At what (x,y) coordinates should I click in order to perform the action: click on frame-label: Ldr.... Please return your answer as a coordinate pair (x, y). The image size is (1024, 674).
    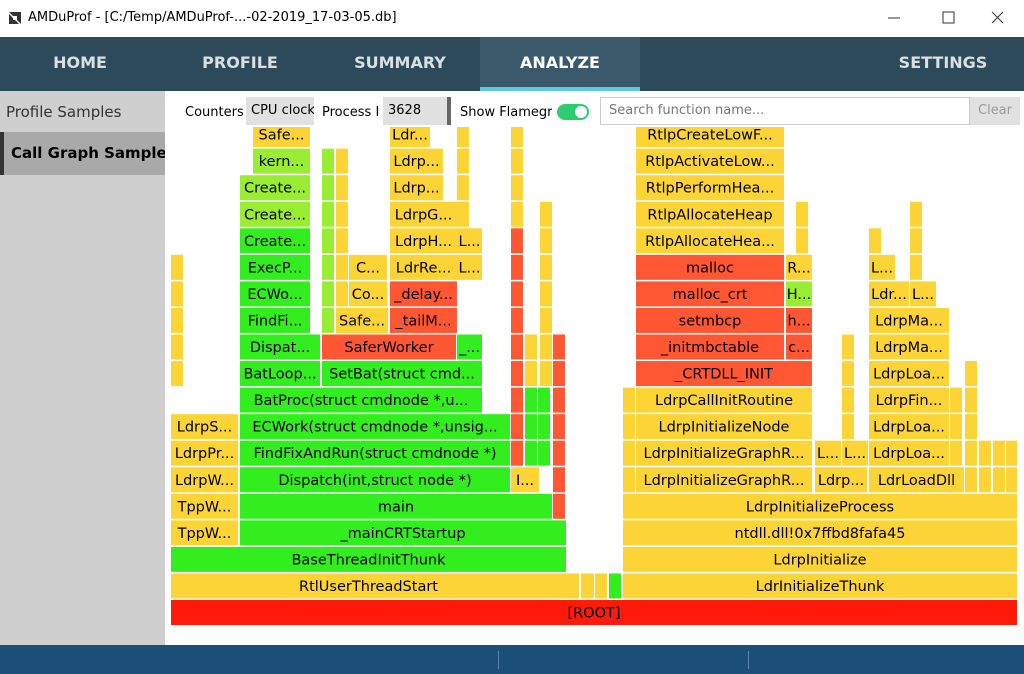
    Looking at the image, I should click on (889, 295).